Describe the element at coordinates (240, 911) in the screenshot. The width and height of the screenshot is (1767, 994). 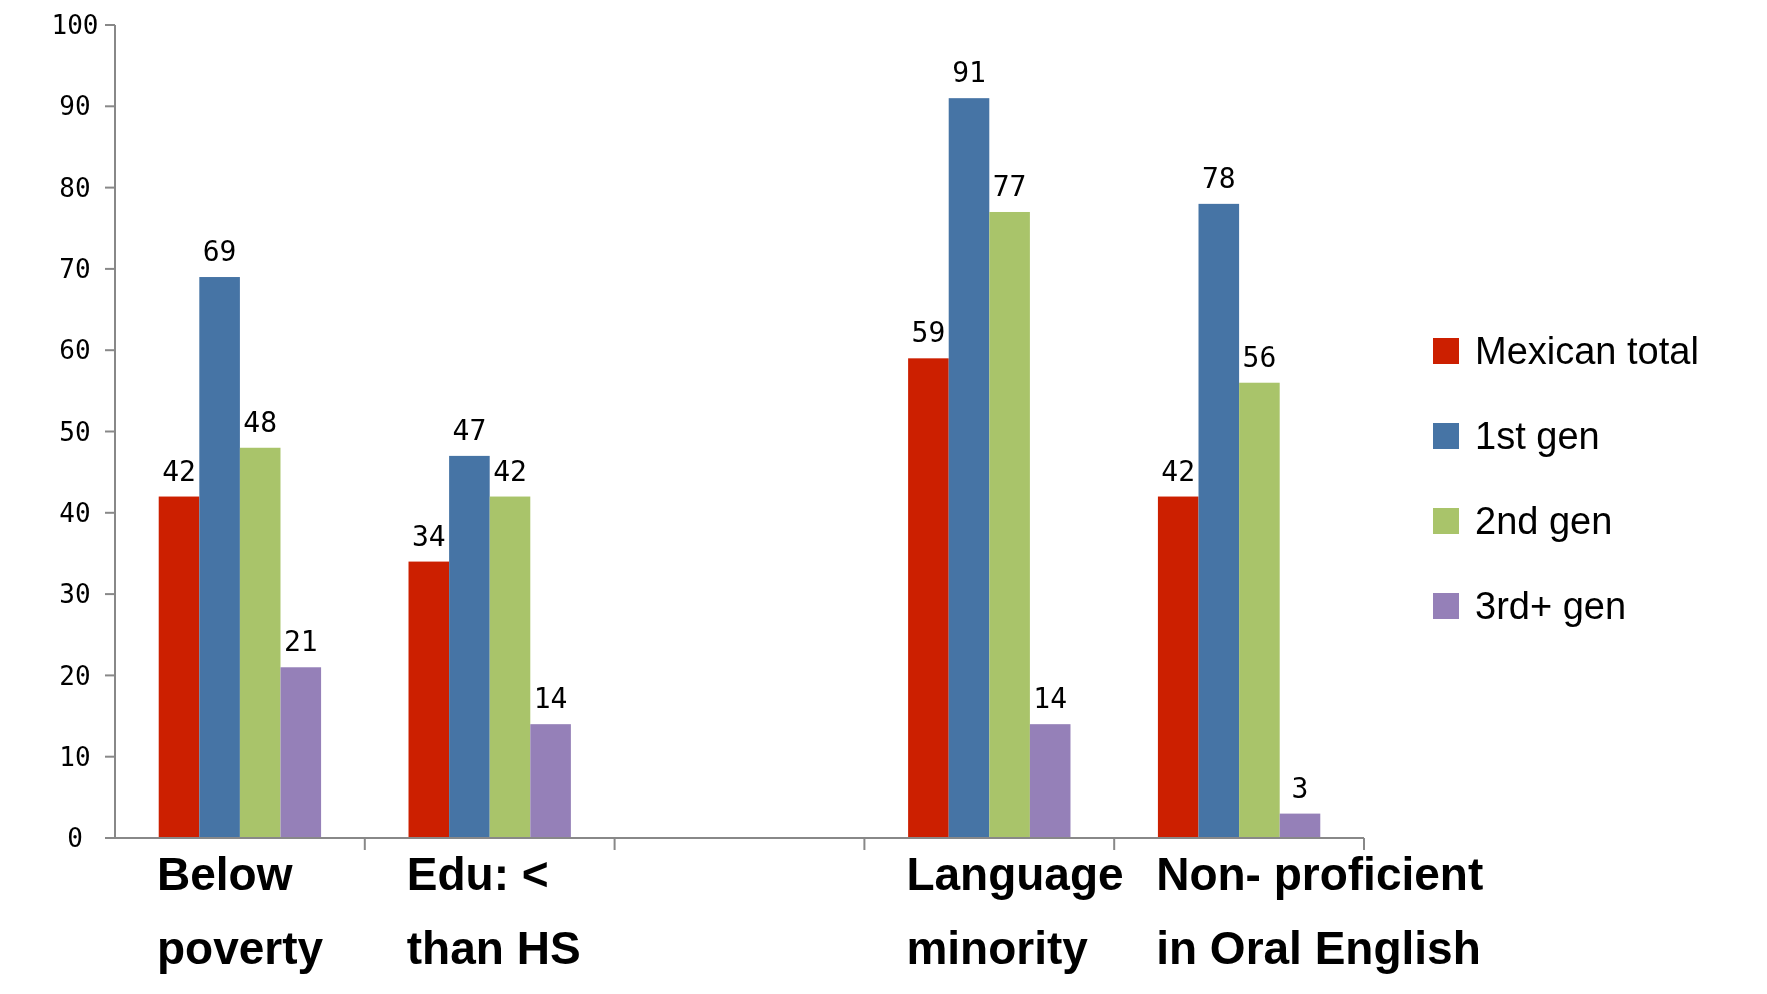
I see `x-tick-label: Below poverty` at that location.